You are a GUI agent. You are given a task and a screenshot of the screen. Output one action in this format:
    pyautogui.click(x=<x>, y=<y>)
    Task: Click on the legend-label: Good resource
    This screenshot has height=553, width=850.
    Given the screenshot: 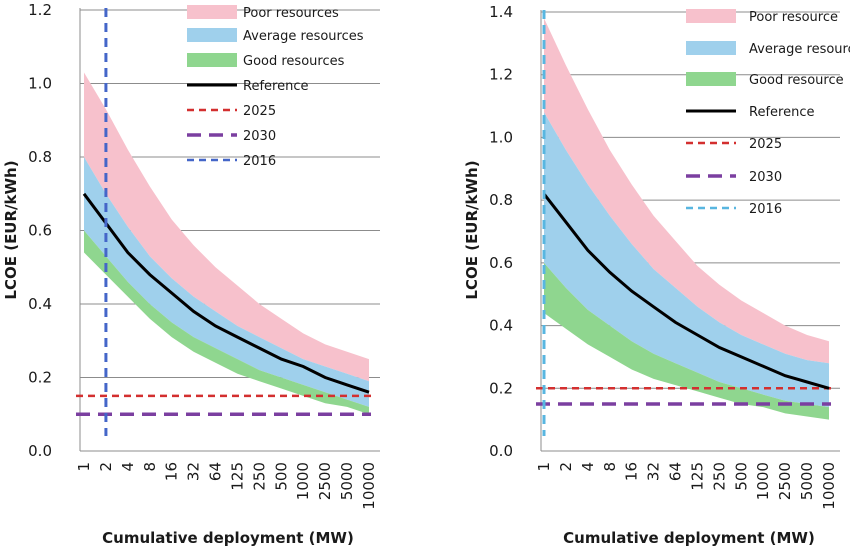 What is the action you would take?
    pyautogui.click(x=796, y=80)
    